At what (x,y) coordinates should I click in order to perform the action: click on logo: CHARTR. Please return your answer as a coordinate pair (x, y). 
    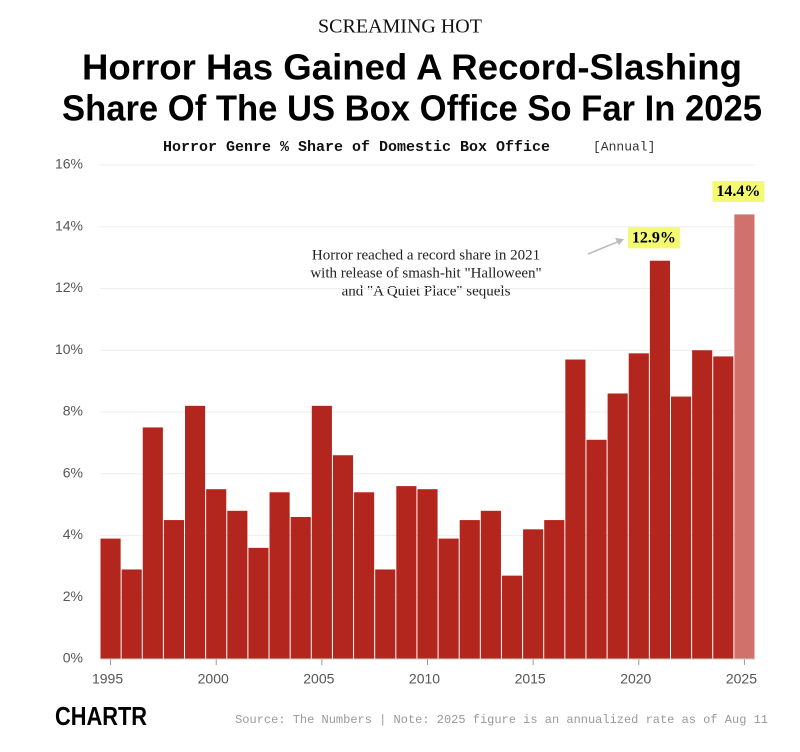
    Looking at the image, I should click on (101, 716).